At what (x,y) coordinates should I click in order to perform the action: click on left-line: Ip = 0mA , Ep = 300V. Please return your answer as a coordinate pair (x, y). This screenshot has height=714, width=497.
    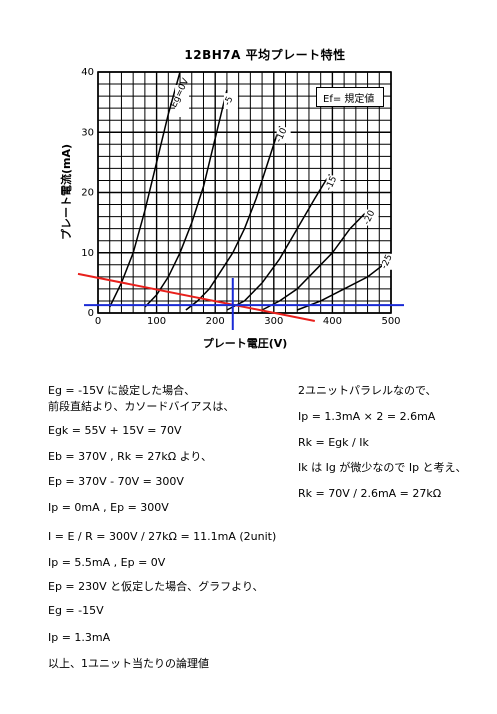
    Looking at the image, I should click on (108, 507).